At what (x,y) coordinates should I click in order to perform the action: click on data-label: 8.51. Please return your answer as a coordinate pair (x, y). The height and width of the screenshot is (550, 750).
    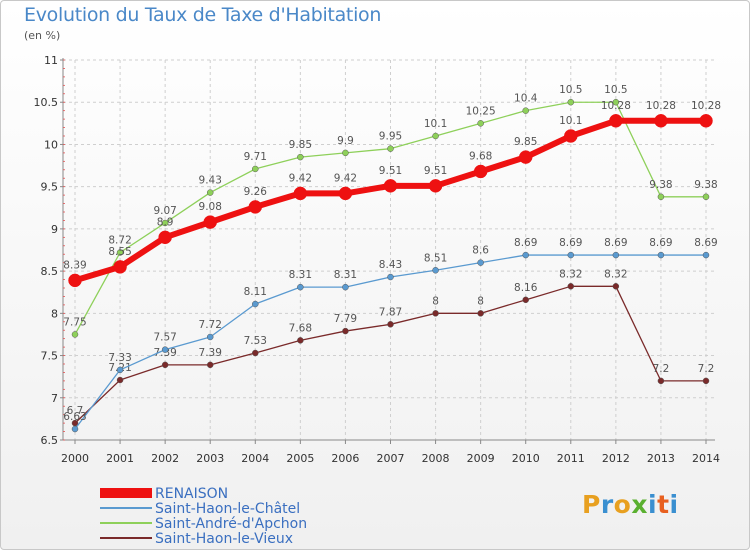
    Looking at the image, I should click on (435, 258).